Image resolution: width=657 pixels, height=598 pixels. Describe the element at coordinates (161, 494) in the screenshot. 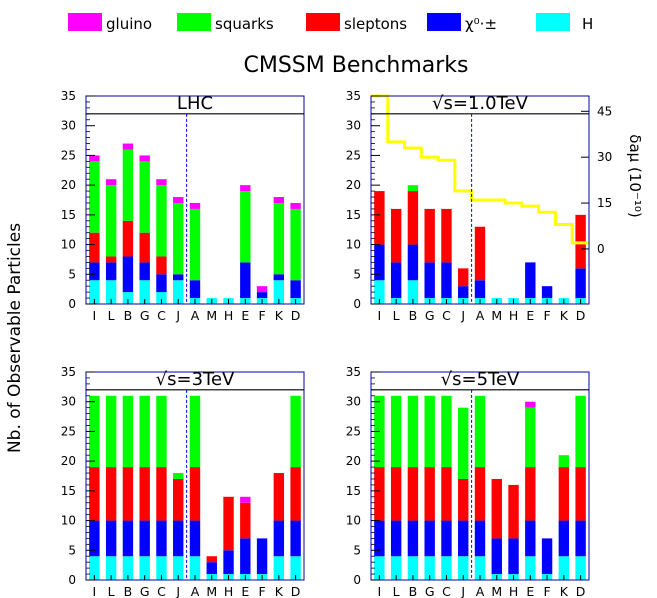

I see `bar-C-sleptons` at that location.